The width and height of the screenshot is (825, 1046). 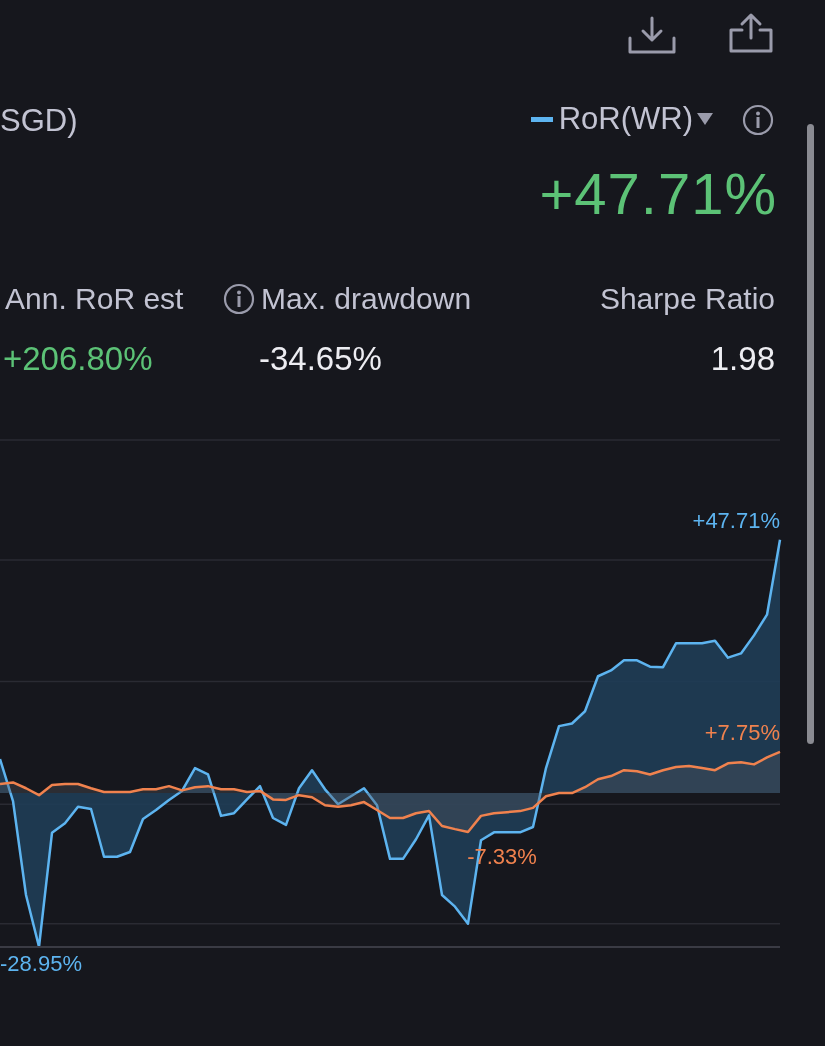 I want to click on data-label: +7.75%, so click(x=742, y=732).